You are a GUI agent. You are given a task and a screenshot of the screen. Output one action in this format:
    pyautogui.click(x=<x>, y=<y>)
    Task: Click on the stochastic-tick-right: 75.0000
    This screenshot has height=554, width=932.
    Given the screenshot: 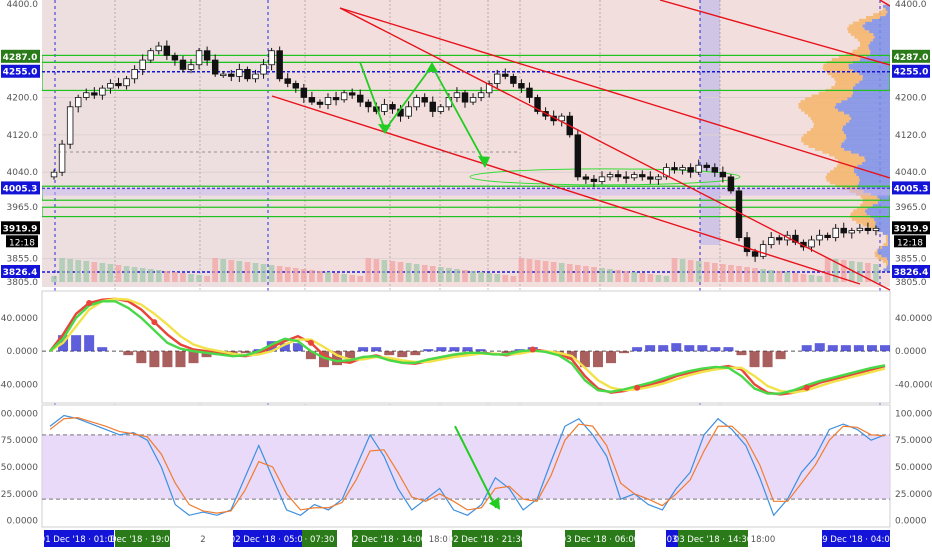 What is the action you would take?
    pyautogui.click(x=913, y=441)
    